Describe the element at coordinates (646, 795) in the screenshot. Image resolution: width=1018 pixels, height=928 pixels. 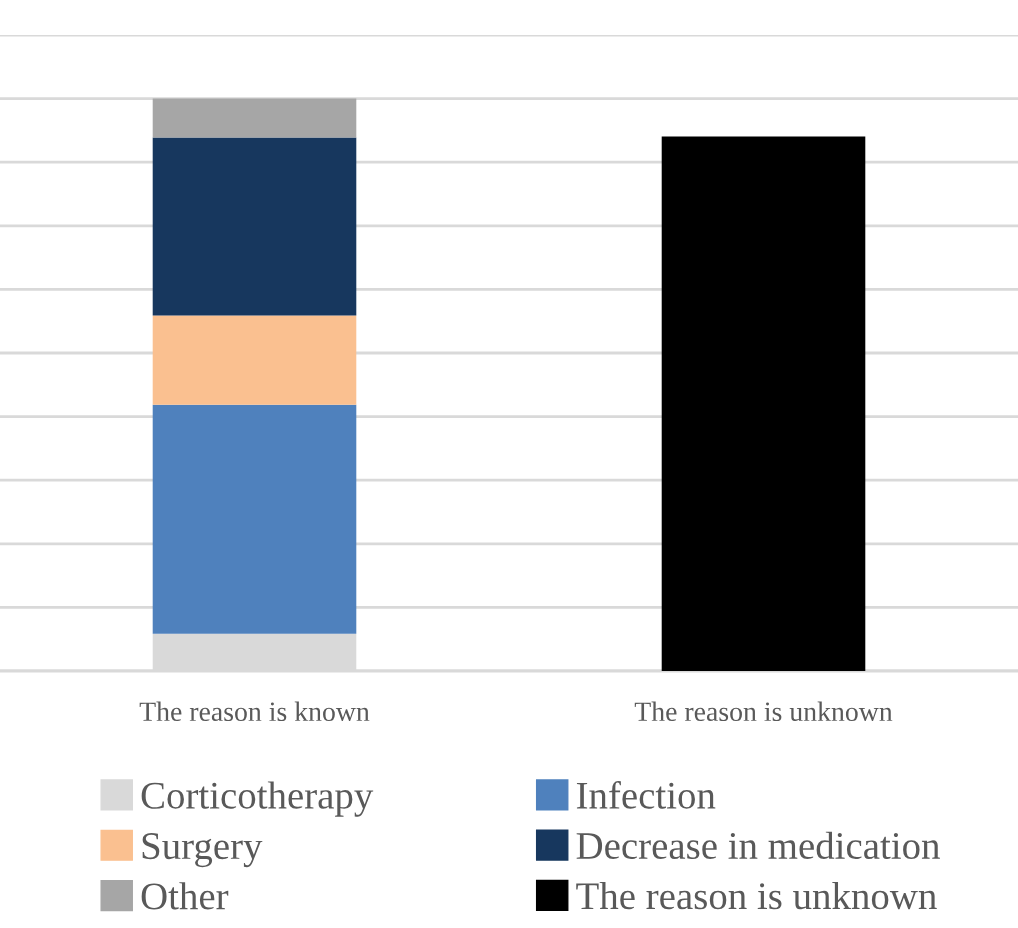
I see `legend-label: Infection` at that location.